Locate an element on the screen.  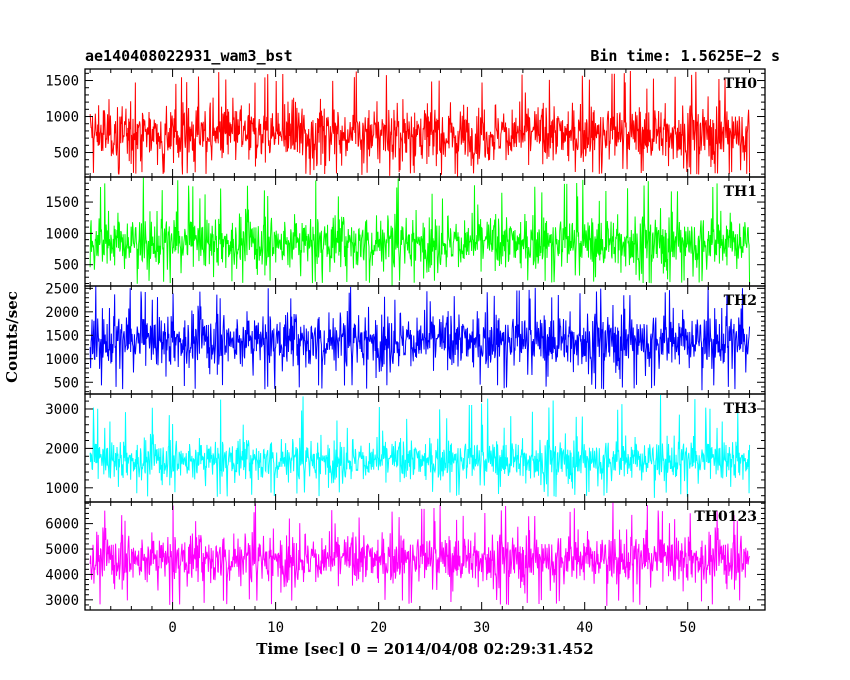
x-axis-label: Time [sec] 0 = 2014/04/08 02:29:31.452 is located at coordinates (424, 649).